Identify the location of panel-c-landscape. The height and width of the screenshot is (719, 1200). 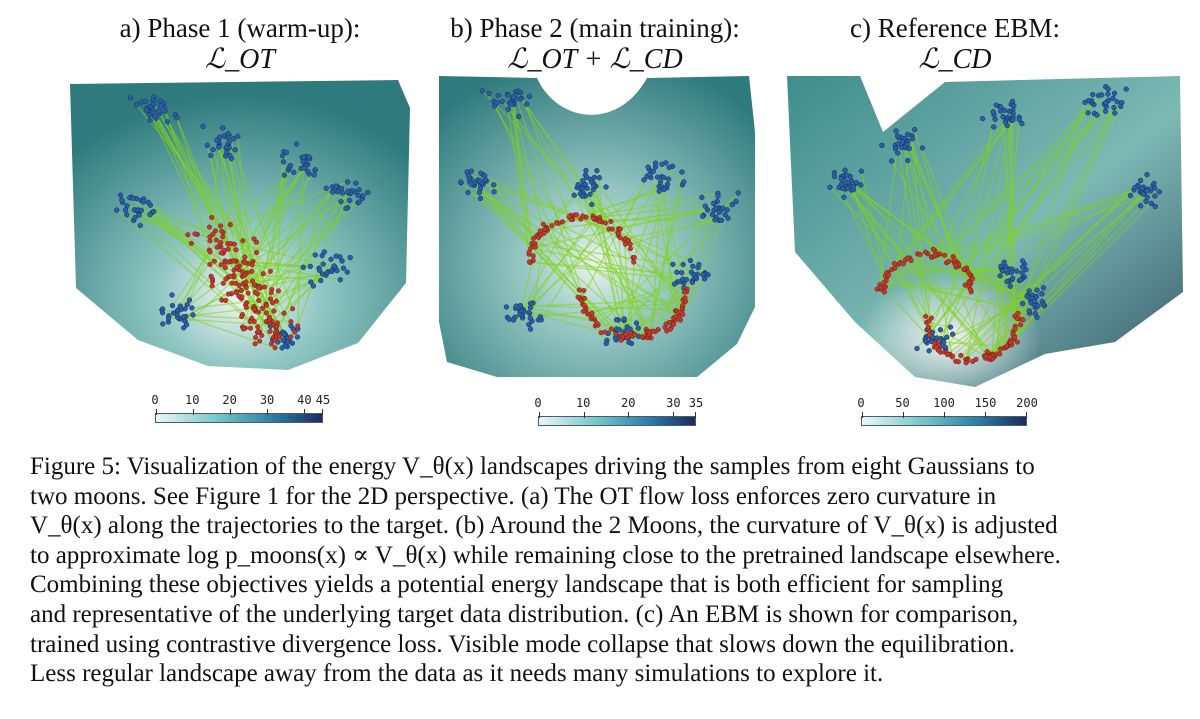
(985, 234).